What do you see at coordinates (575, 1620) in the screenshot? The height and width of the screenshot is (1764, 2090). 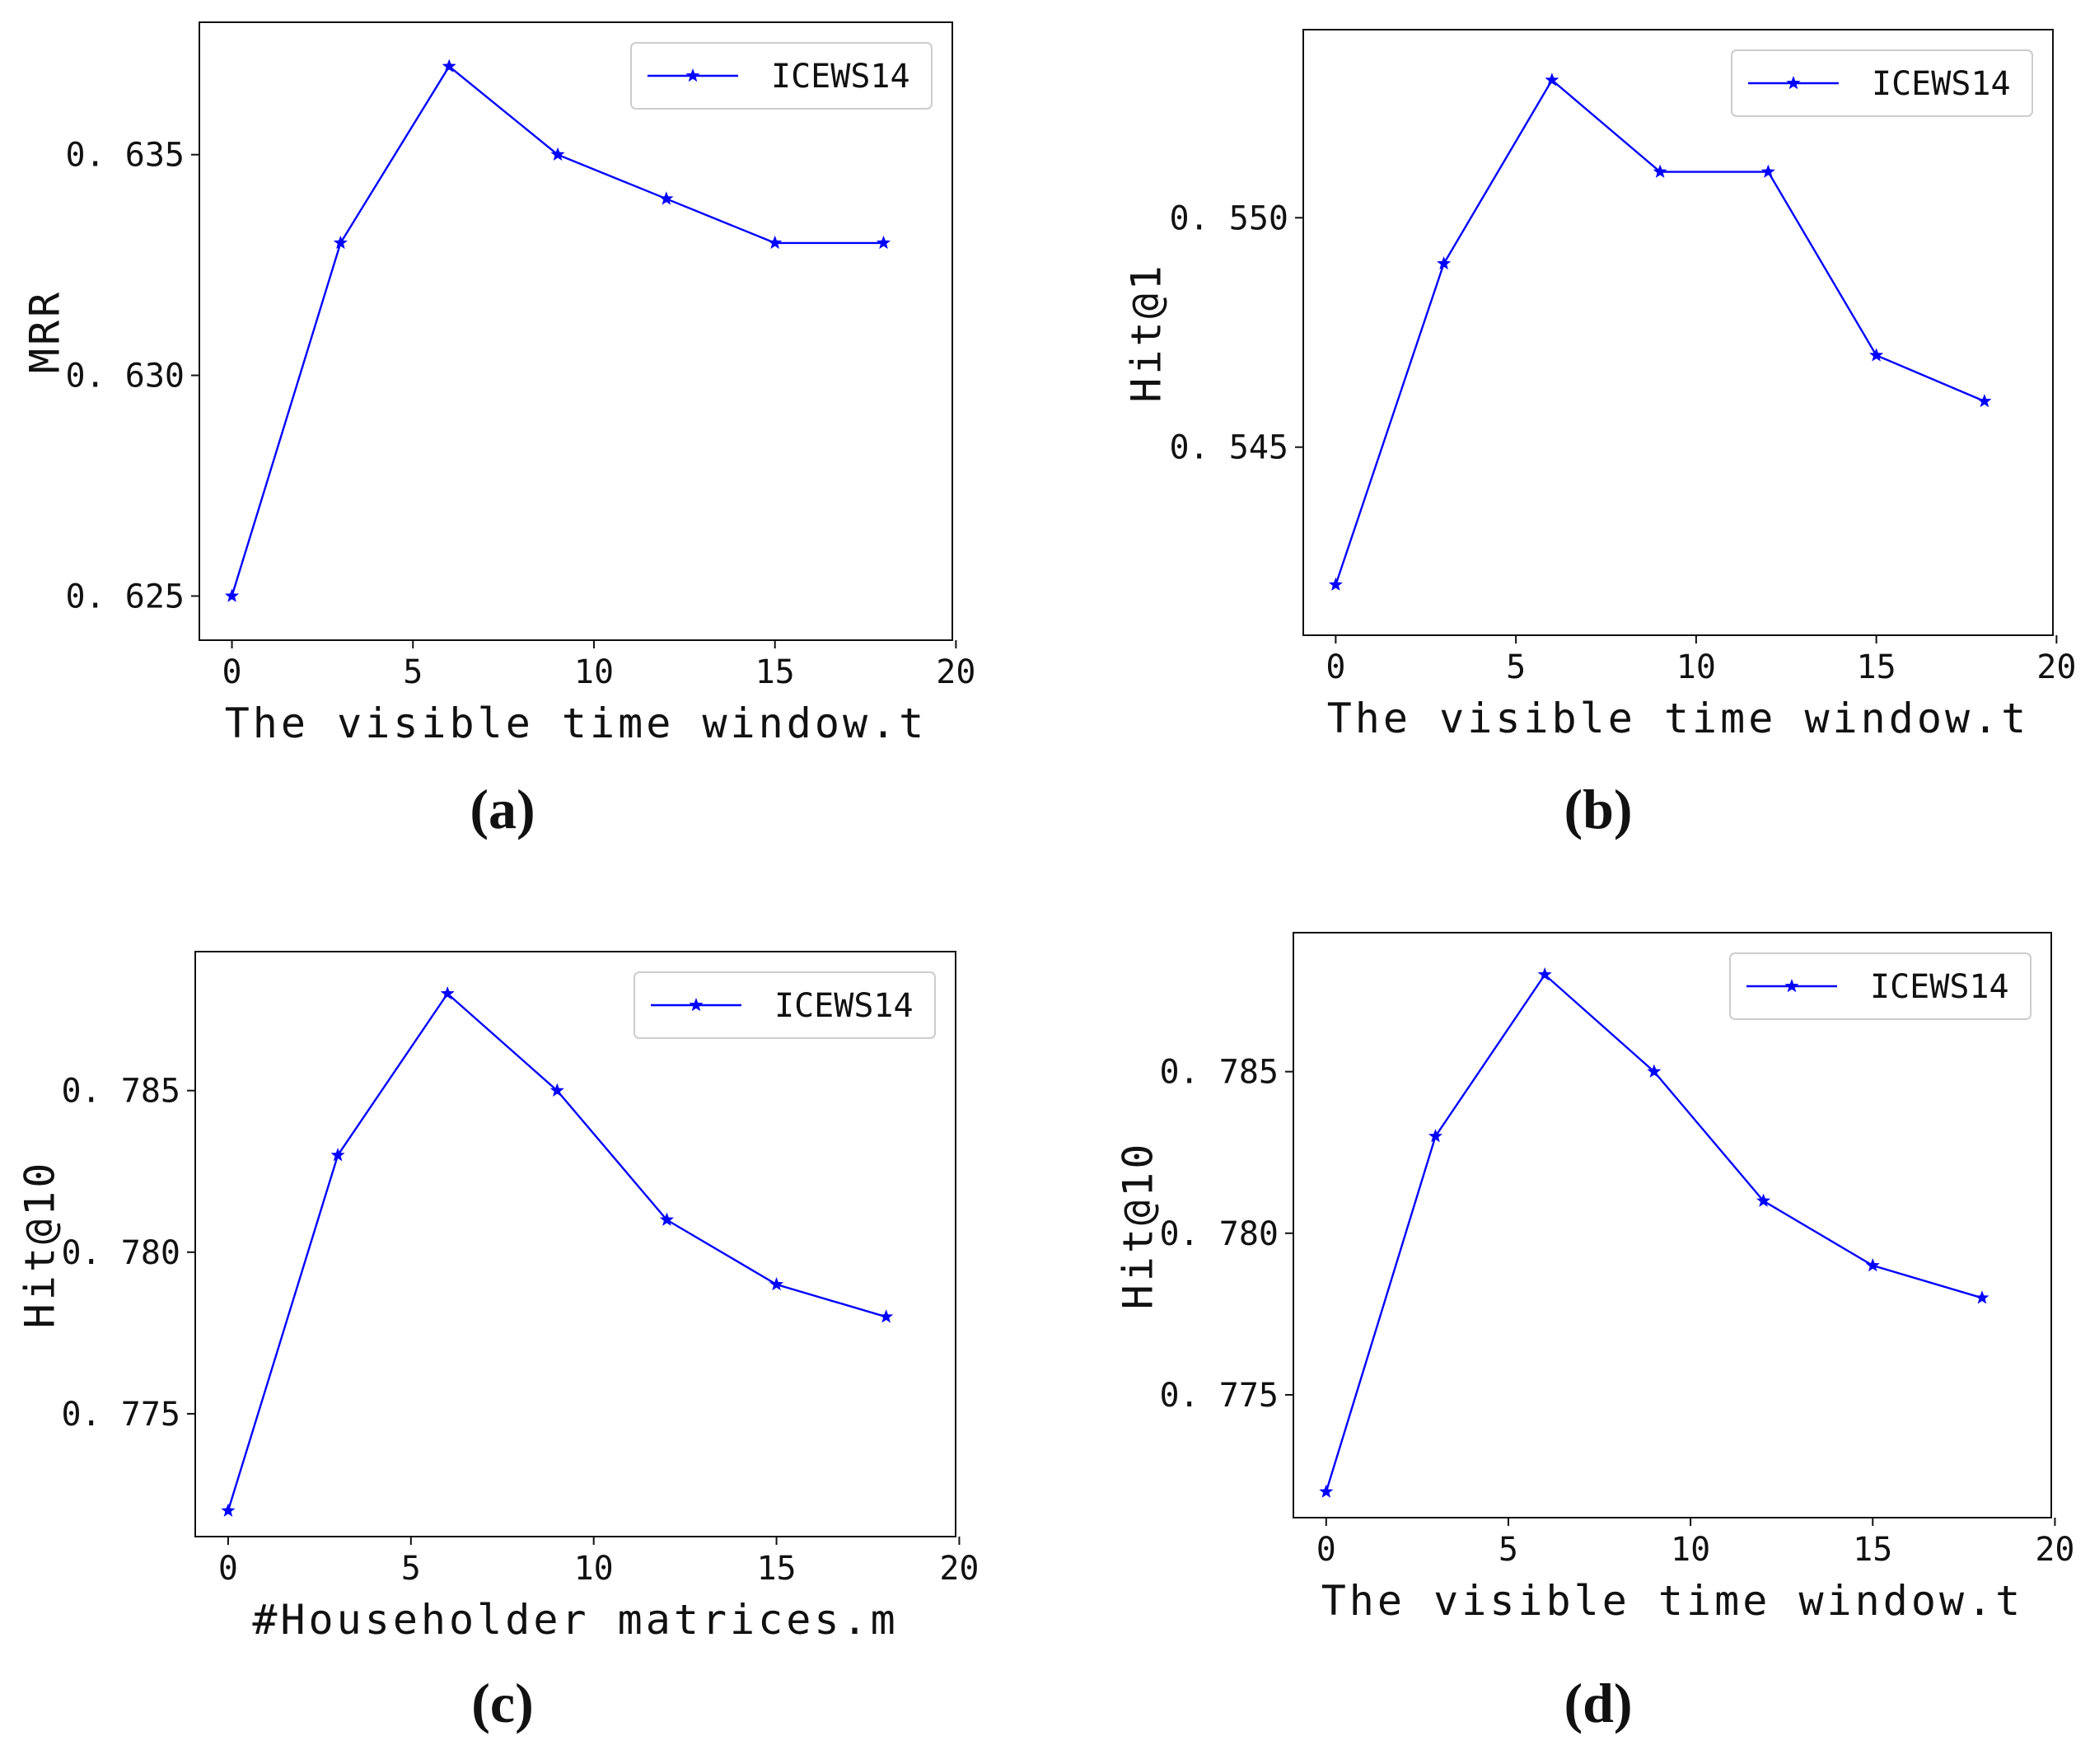 I see `x-axis-label: #Householder matrices.m` at bounding box center [575, 1620].